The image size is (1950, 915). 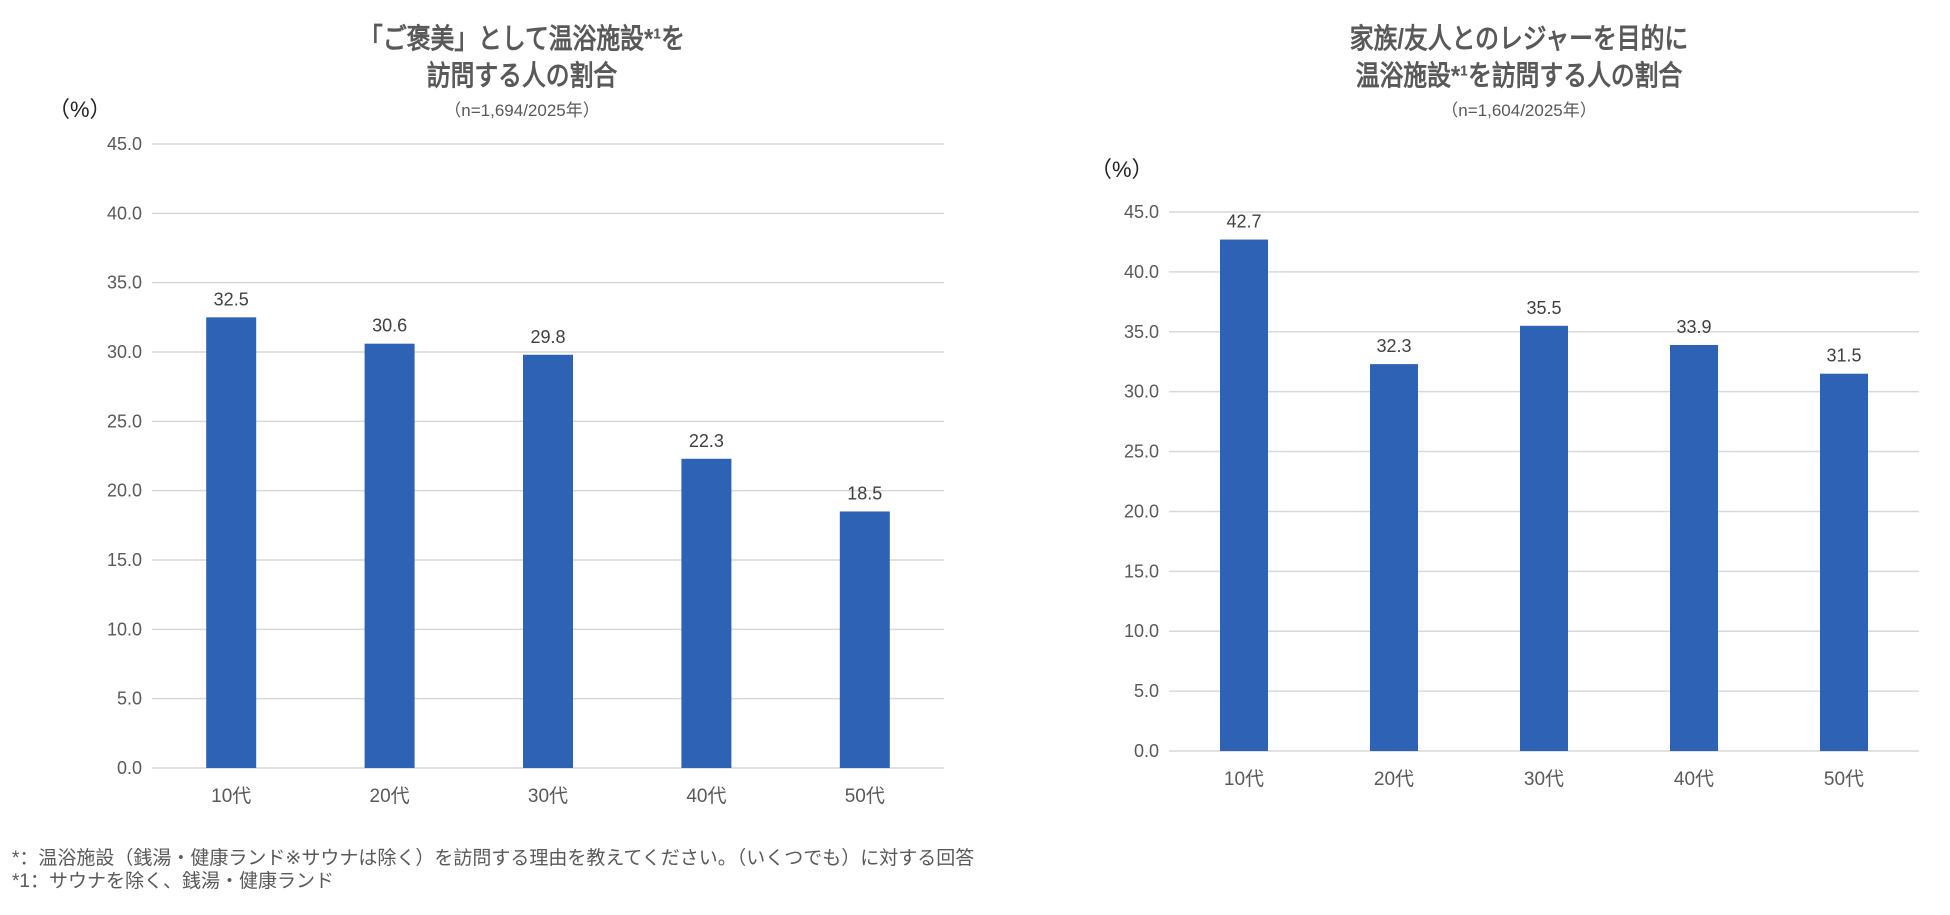 What do you see at coordinates (124, 560) in the screenshot?
I see `chart1-ytick-label: 15.0` at bounding box center [124, 560].